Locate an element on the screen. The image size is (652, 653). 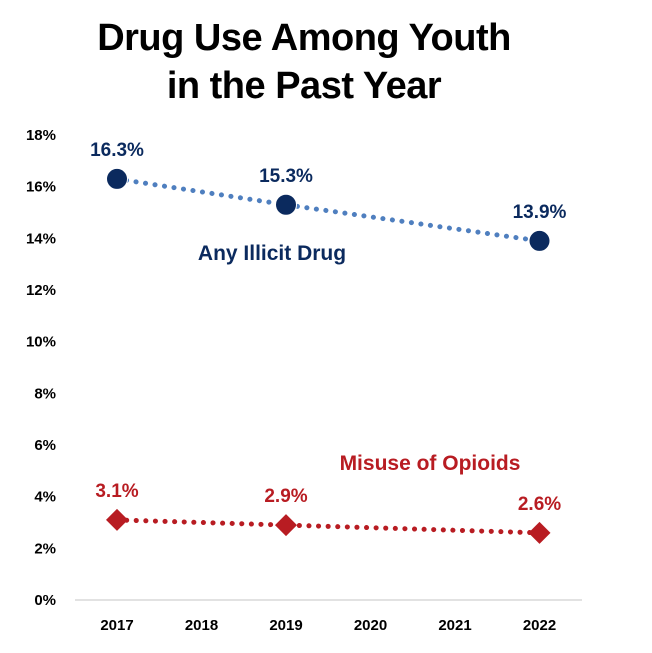
x-tick-label: 2018 is located at coordinates (201, 625).